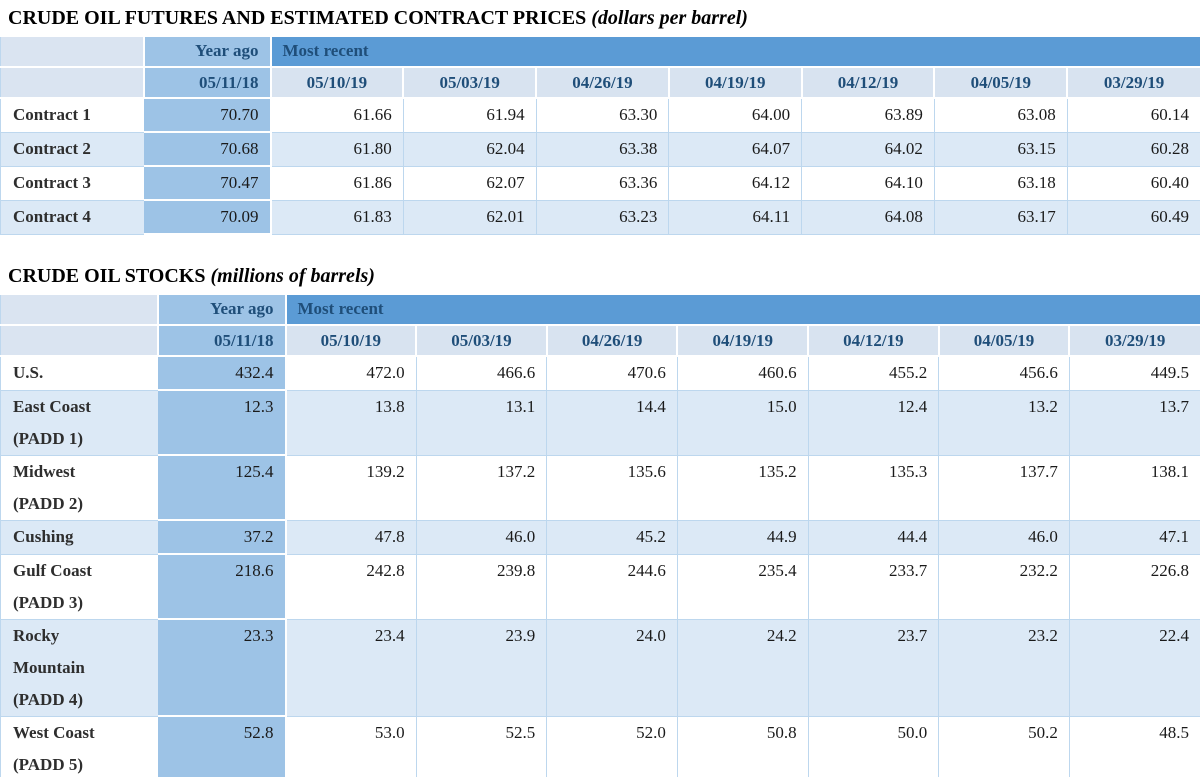 The image size is (1200, 777). What do you see at coordinates (1004, 488) in the screenshot?
I see `value-cell: 137.7` at bounding box center [1004, 488].